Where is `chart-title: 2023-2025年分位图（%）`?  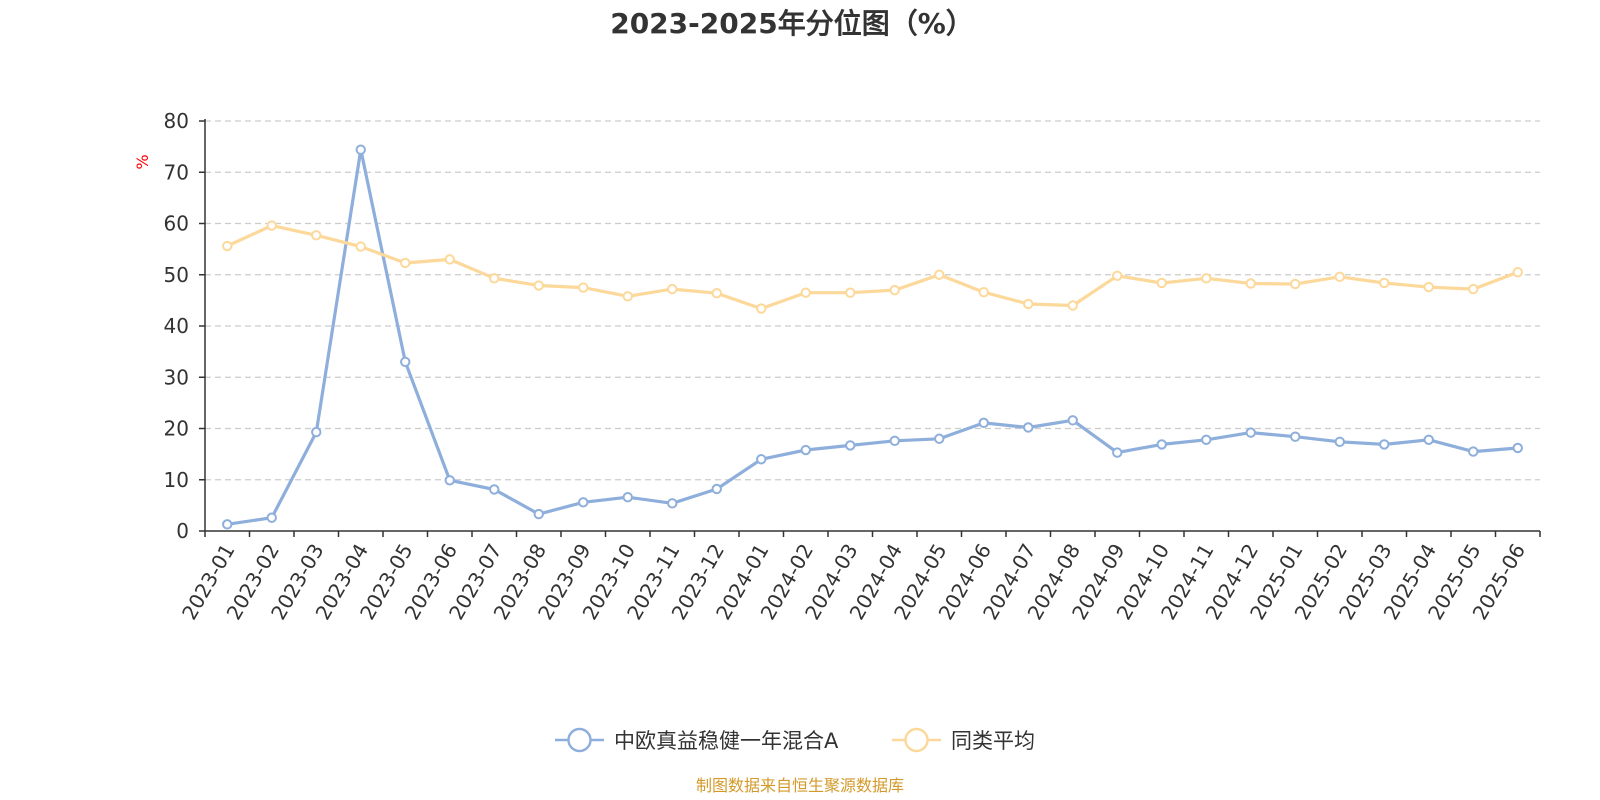 chart-title: 2023-2025年分位图（%） is located at coordinates (792, 23).